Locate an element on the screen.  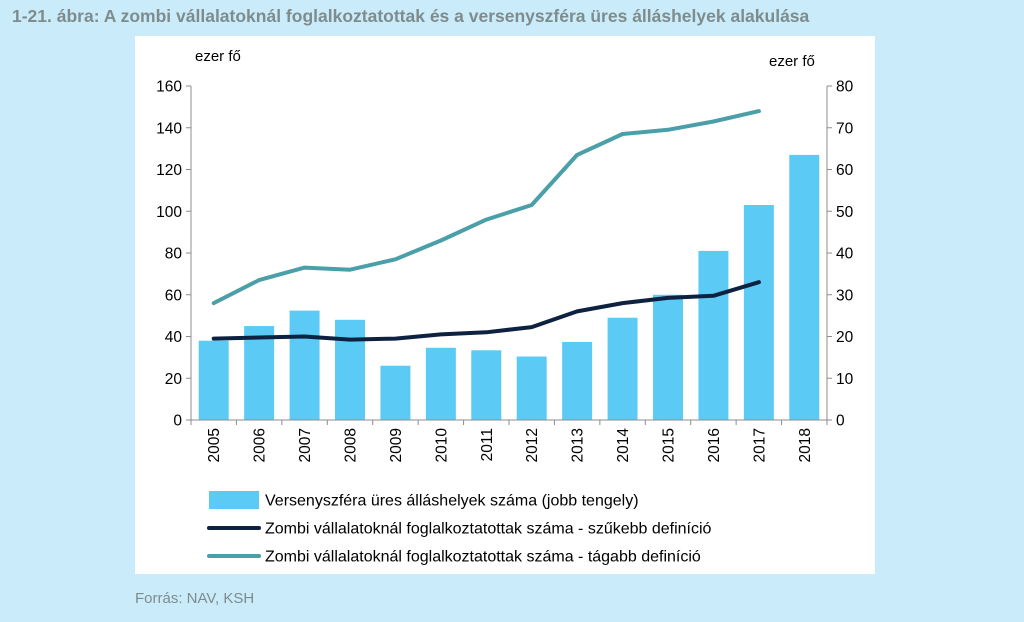
bar-2011 is located at coordinates (486, 385).